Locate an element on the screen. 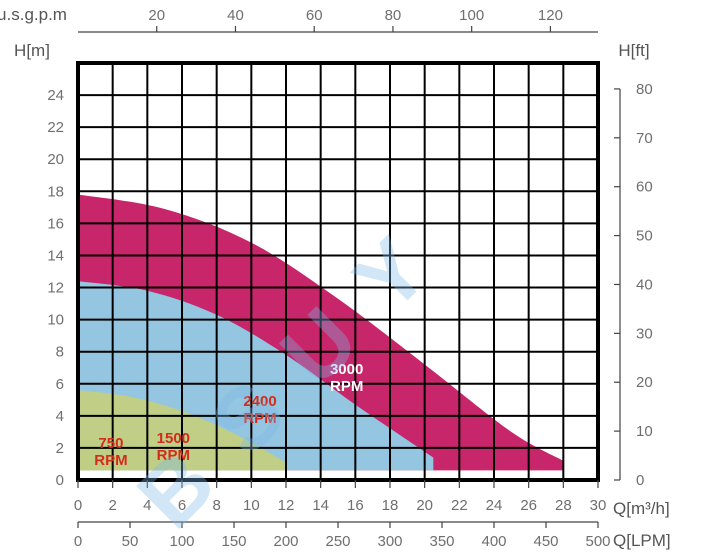  lpm-tick-label-0: 0 is located at coordinates (78, 541).